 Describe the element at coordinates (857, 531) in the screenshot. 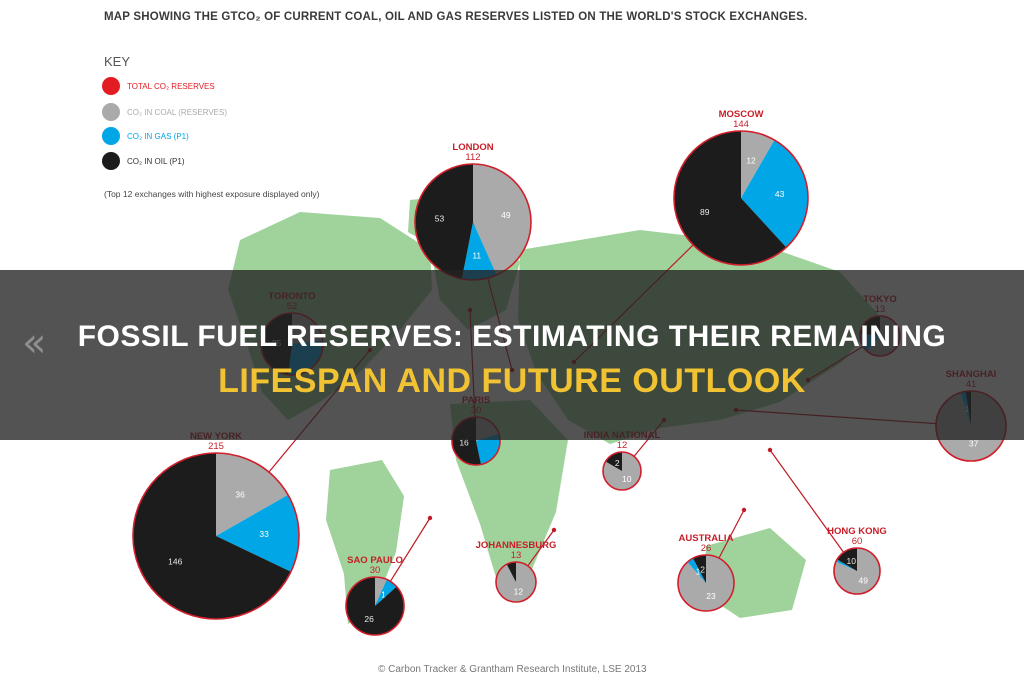

I see `exchange-name: HONG KONG` at that location.